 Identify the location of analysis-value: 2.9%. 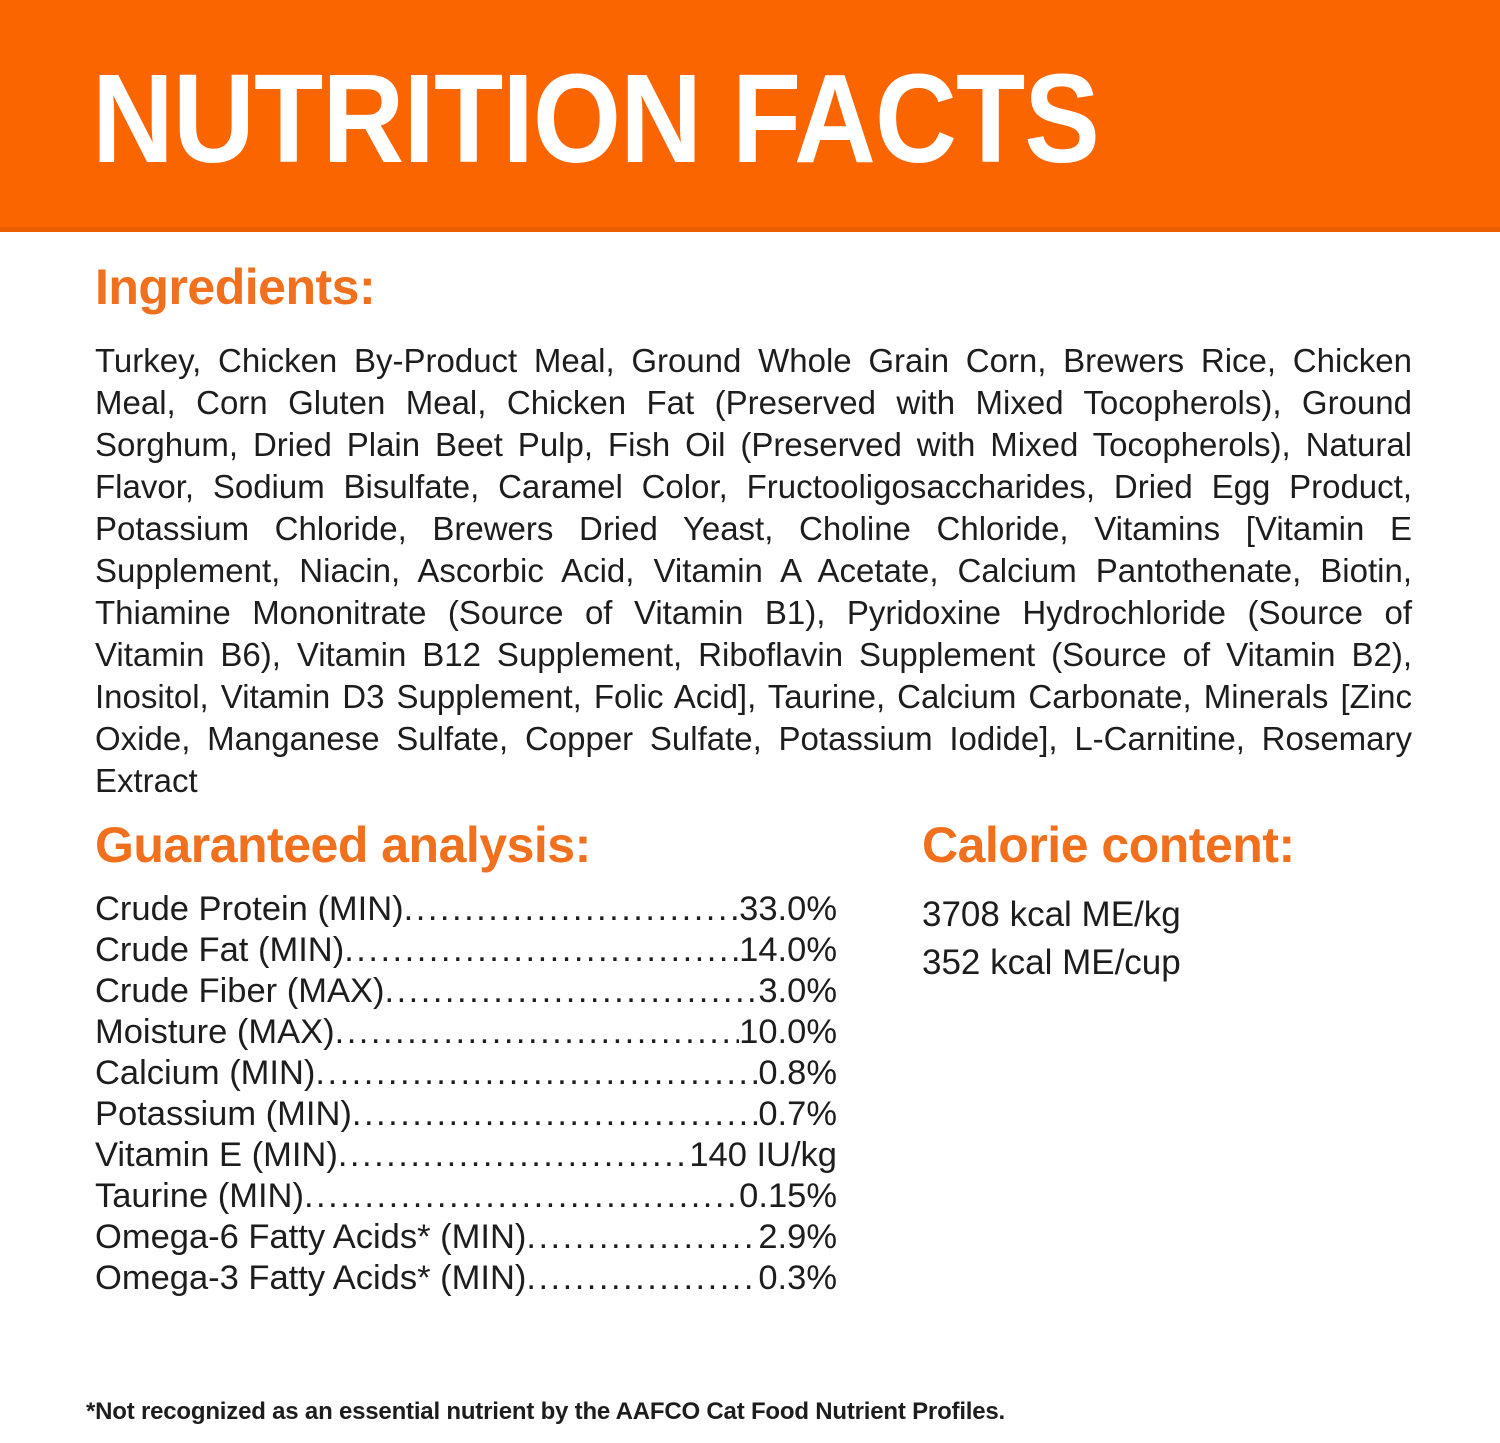
(797, 1237).